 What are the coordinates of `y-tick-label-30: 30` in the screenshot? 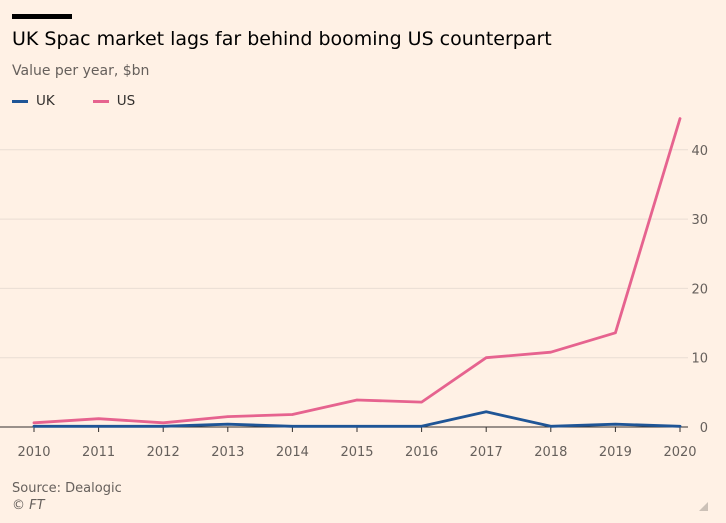 It's located at (699, 220).